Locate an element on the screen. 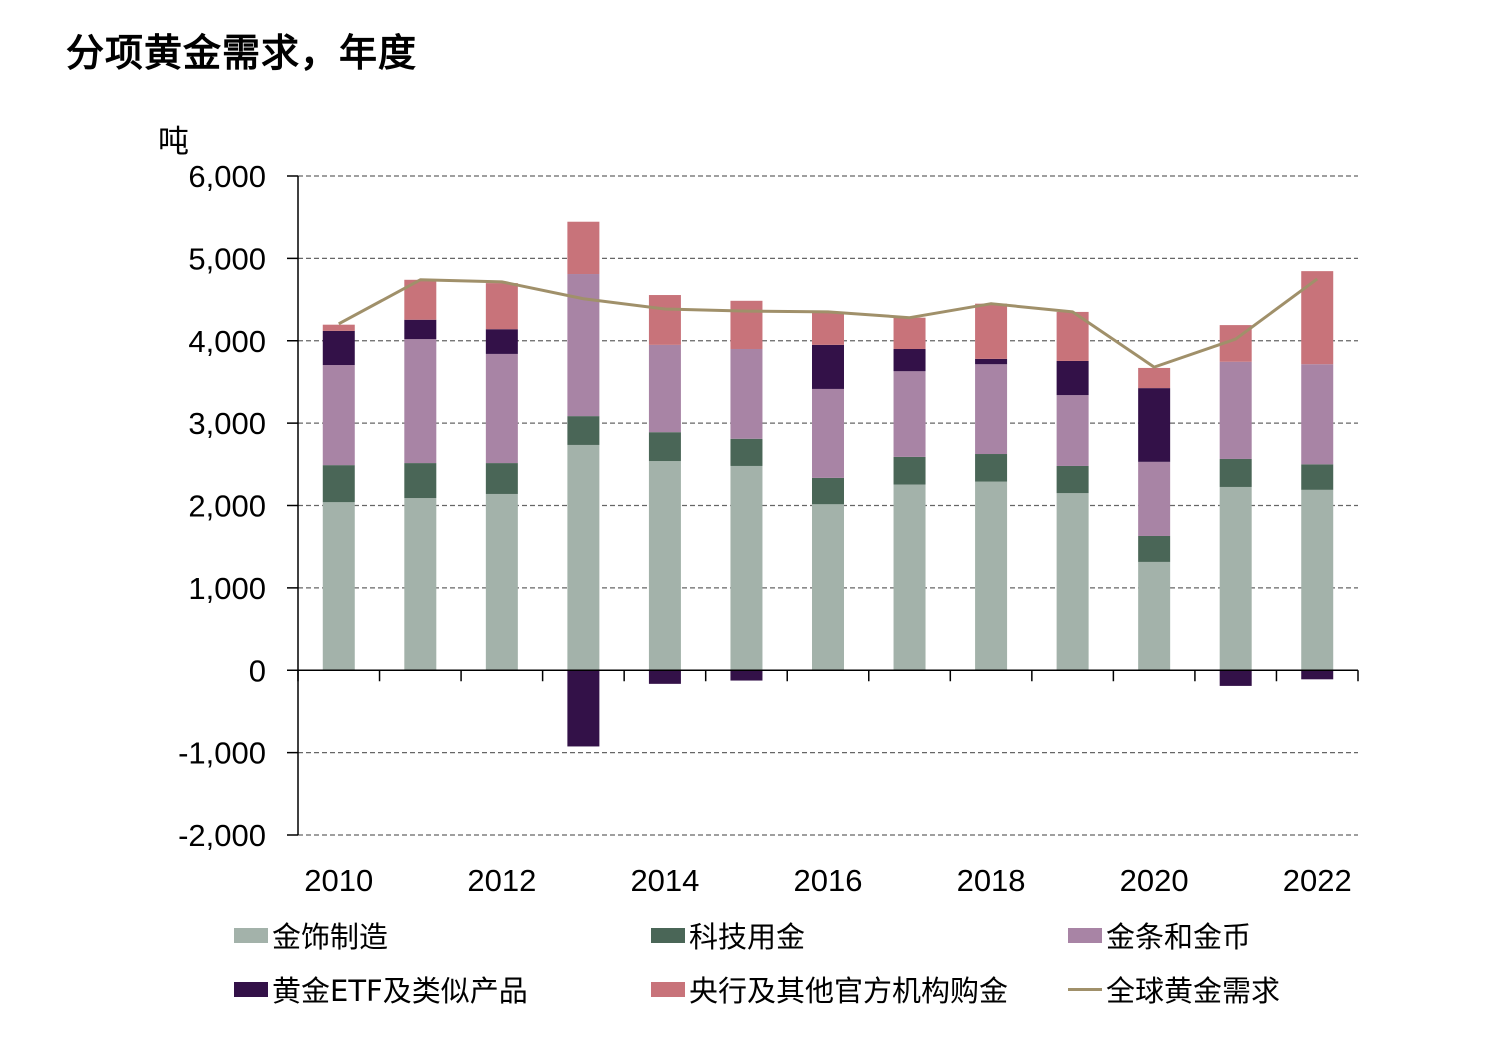 The image size is (1488, 1060). legend-item-jewelry: 金饰制造 is located at coordinates (311, 935).